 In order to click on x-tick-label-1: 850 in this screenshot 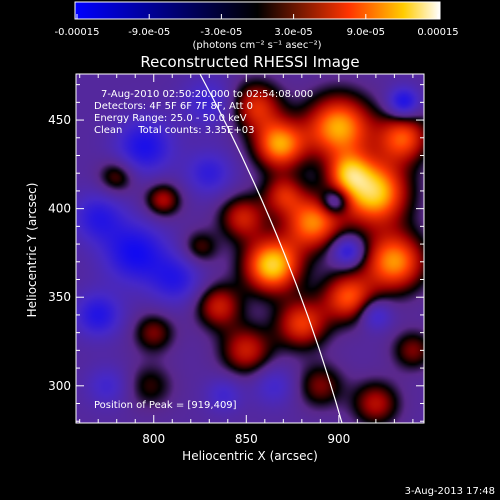, I will do `click(246, 439)`.